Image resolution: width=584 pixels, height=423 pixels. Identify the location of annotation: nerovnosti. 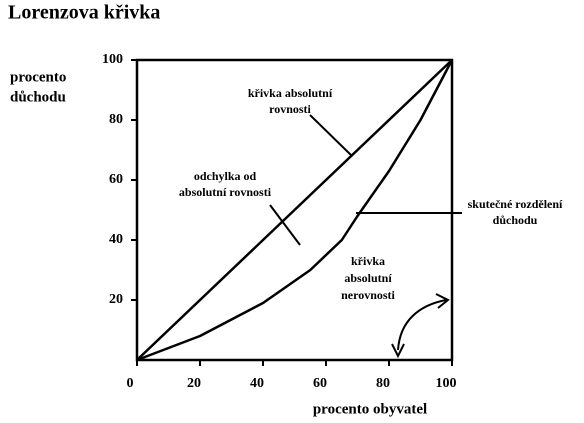
(368, 295).